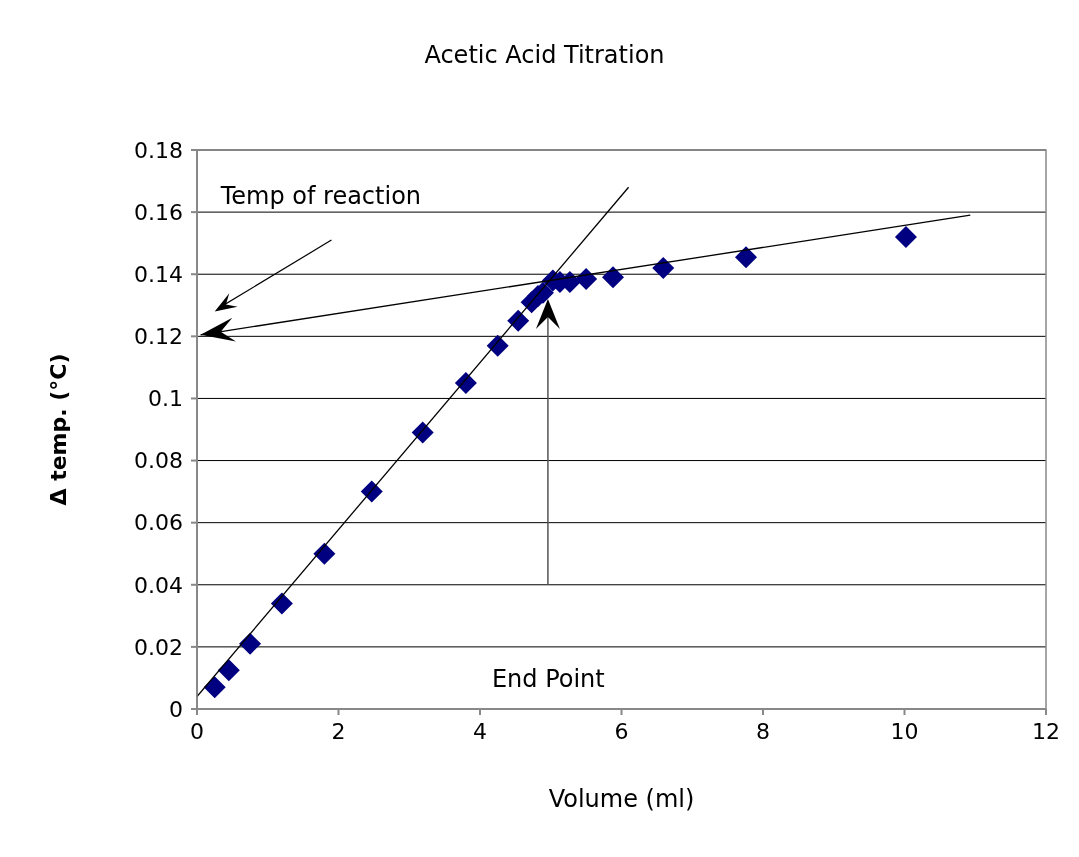  Describe the element at coordinates (58, 429) in the screenshot. I see `y-axis-title: Δ temp. (°C)` at that location.